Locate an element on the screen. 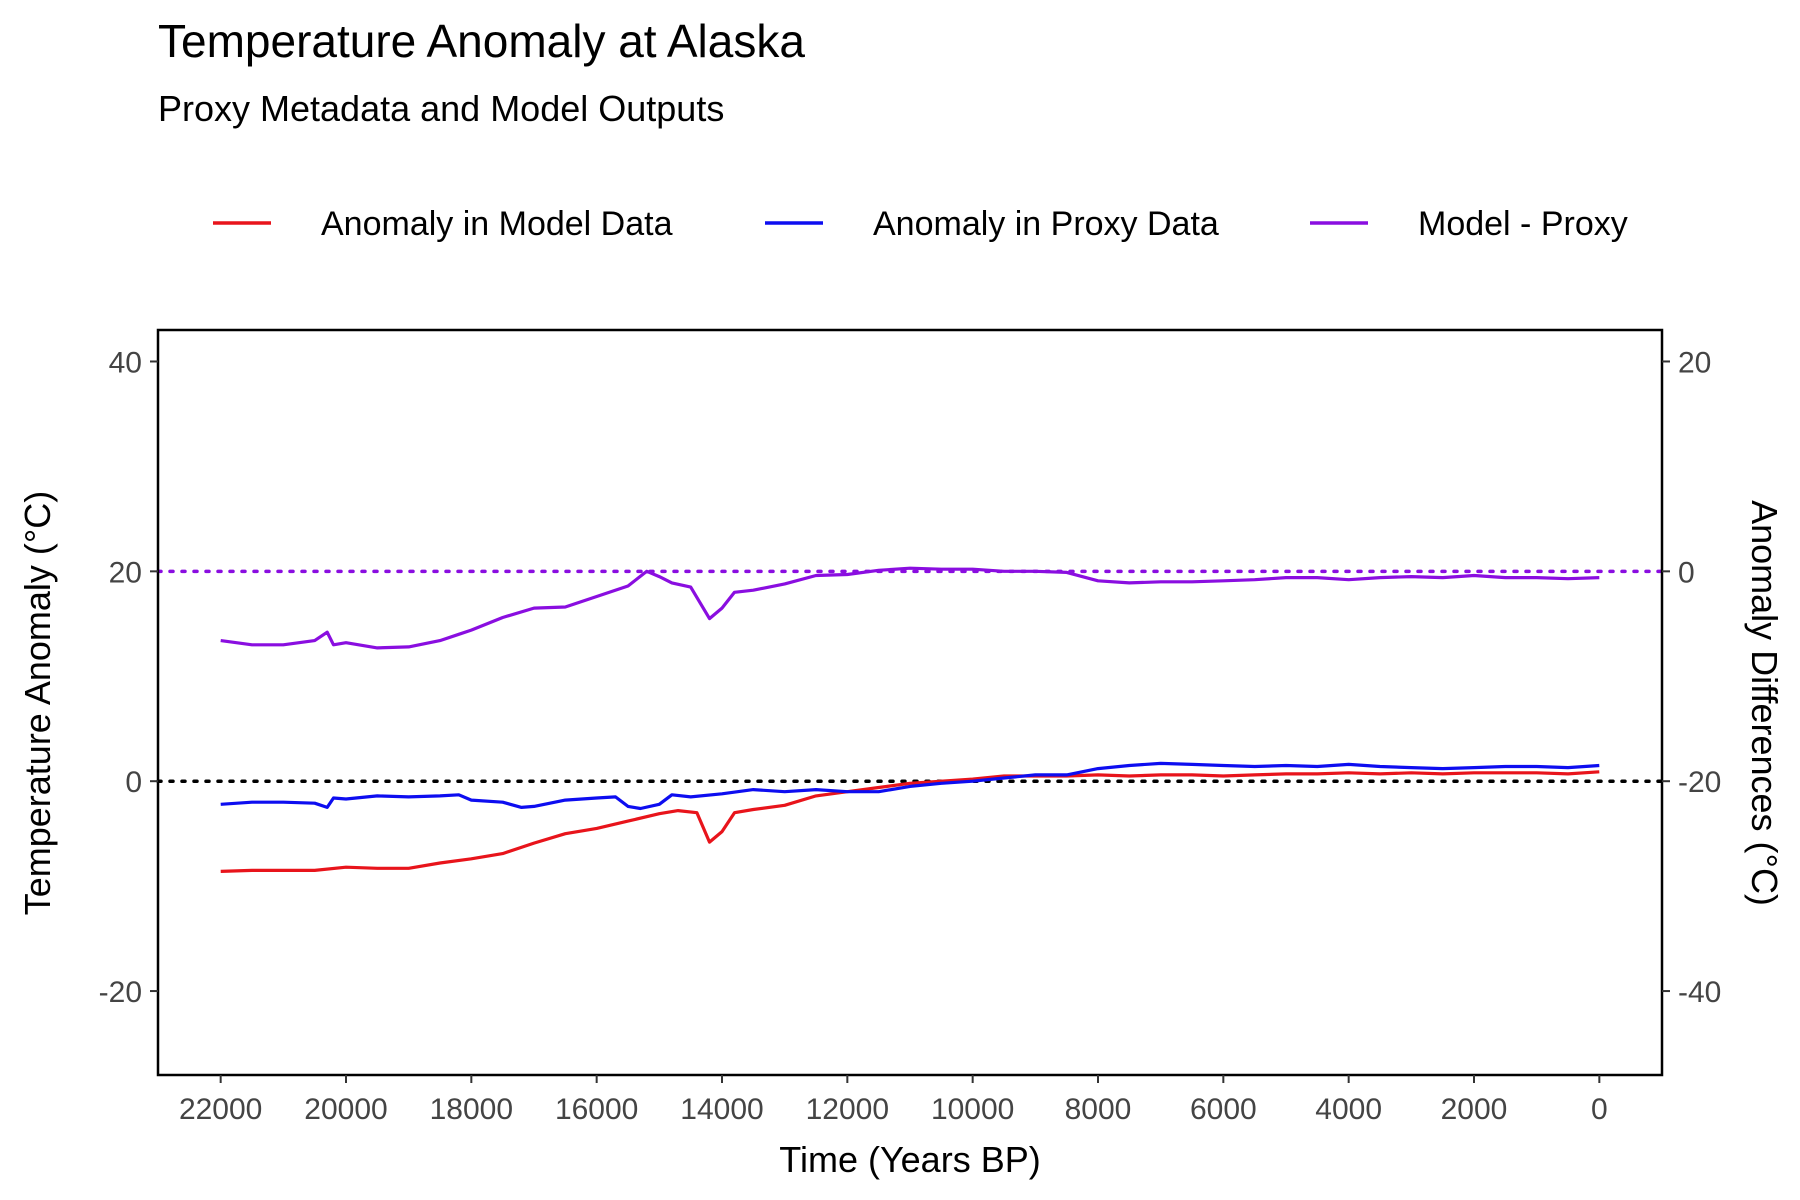  y-right-tick-label: 20 is located at coordinates (1694, 362).